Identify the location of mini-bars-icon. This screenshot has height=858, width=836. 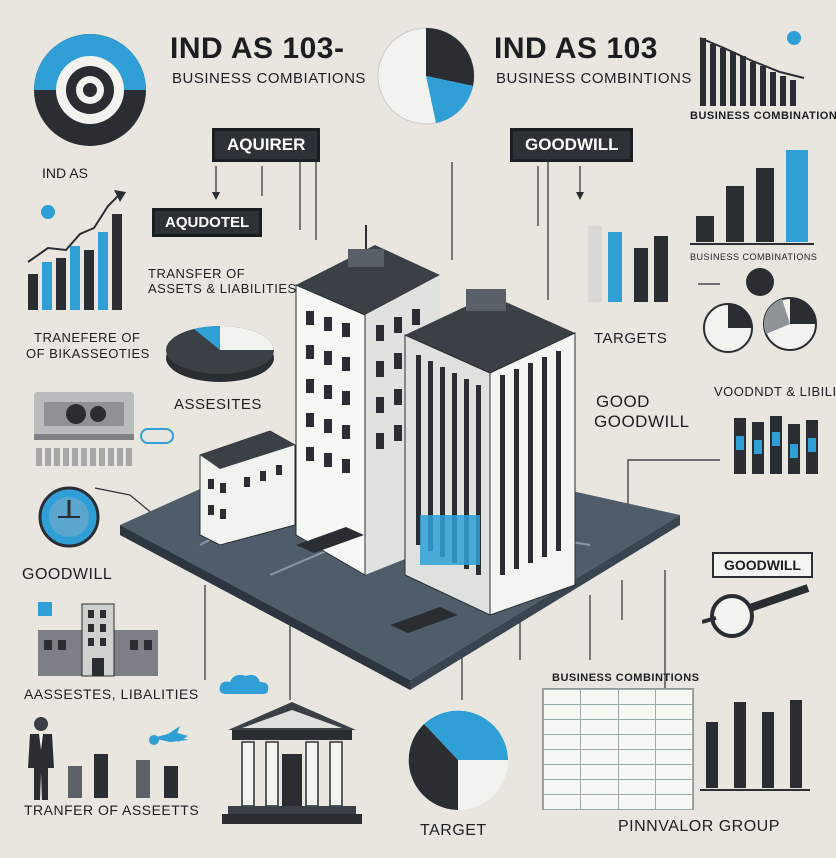
(128, 765).